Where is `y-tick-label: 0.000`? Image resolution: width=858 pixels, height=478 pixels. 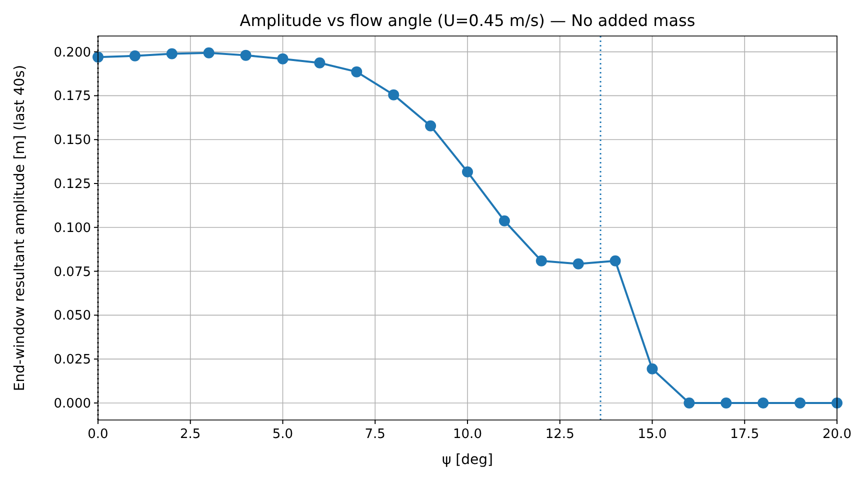 y-tick-label: 0.000 is located at coordinates (72, 404).